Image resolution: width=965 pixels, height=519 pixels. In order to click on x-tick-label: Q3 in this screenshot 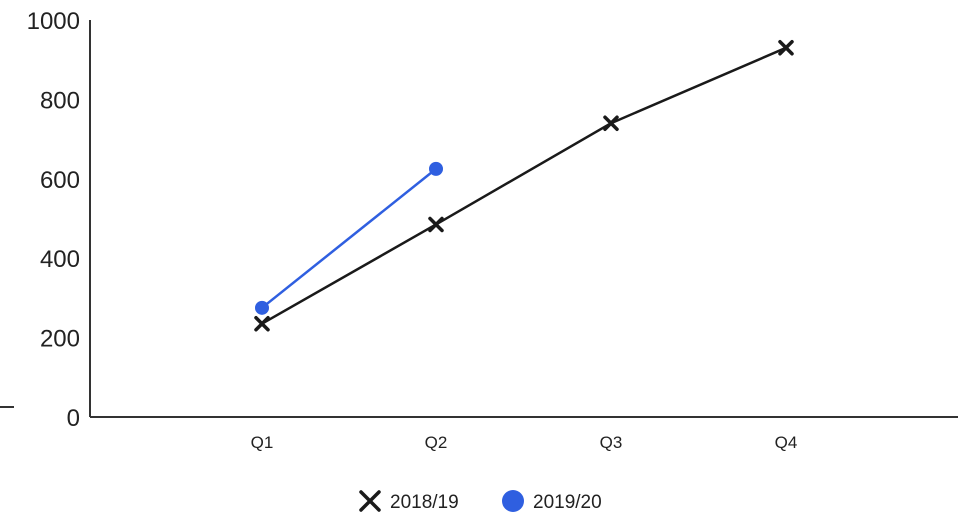, I will do `click(611, 442)`.